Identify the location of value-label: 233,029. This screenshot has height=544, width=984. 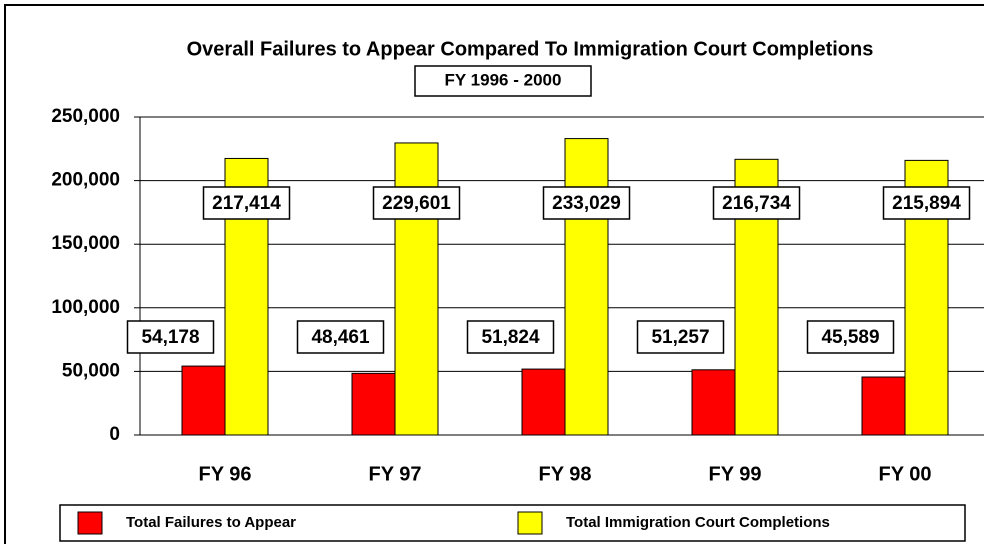
(586, 203).